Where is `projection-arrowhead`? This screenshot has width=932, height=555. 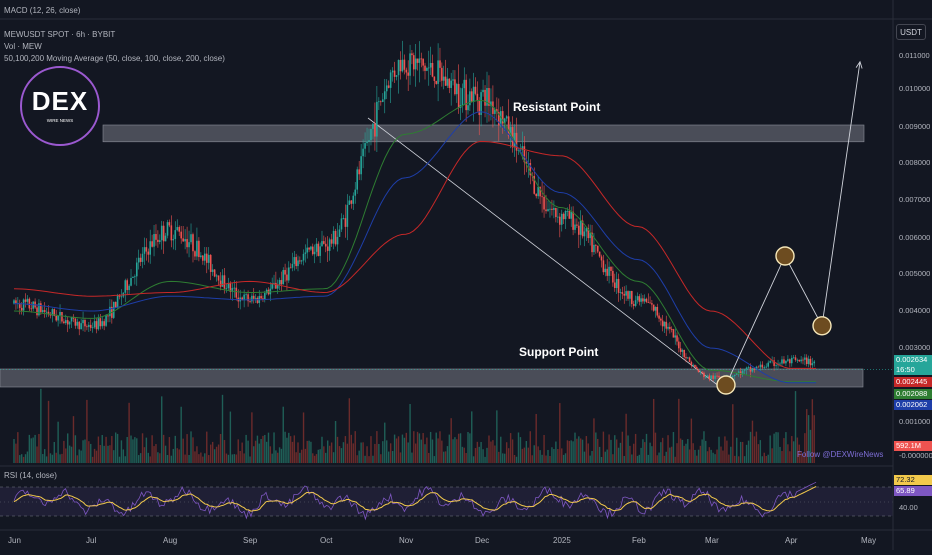
projection-arrowhead is located at coordinates (859, 64).